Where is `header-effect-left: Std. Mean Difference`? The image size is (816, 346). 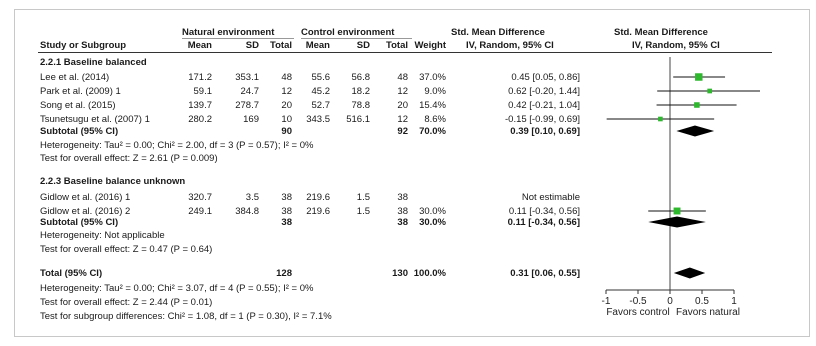
header-effect-left: Std. Mean Difference is located at coordinates (498, 32).